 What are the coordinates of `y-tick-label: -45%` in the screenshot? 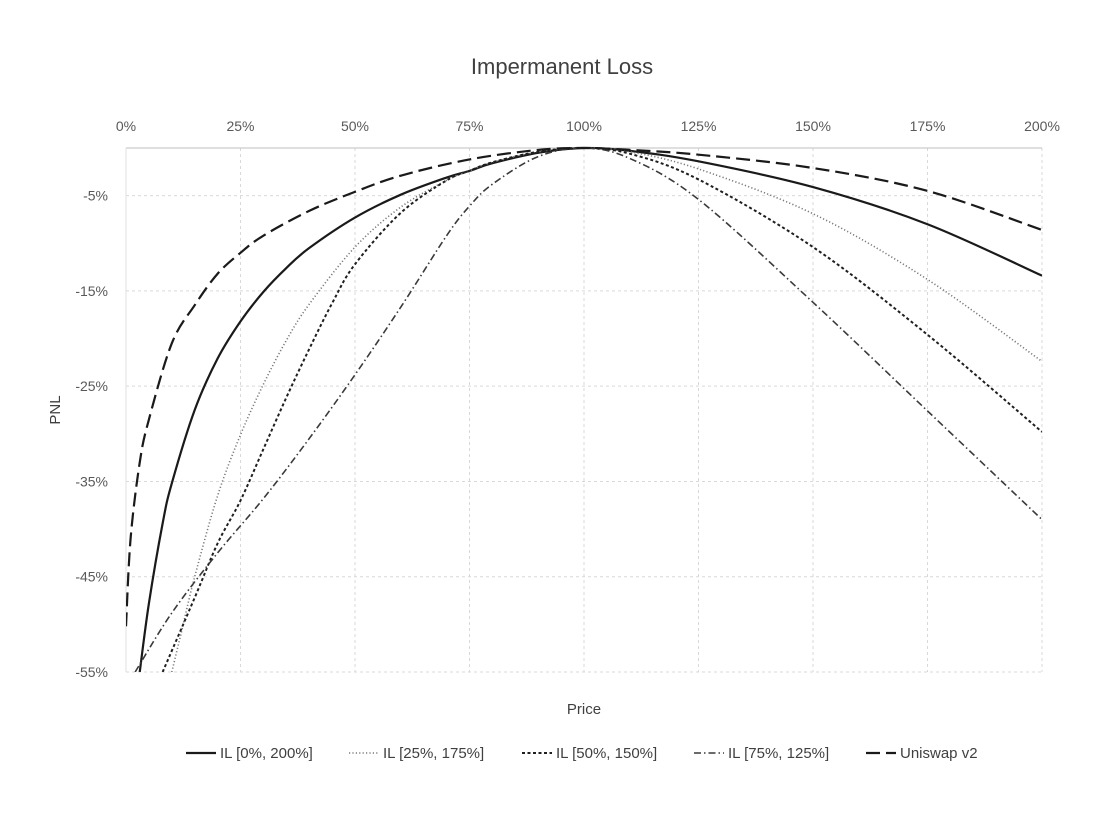 It's located at (91, 577).